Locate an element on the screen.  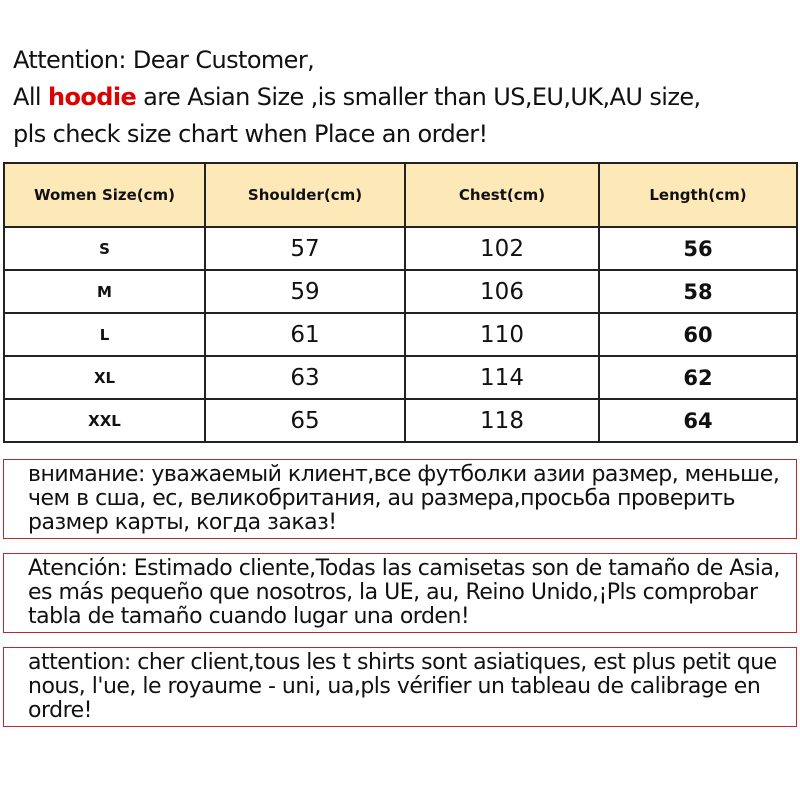
cell-shoulder: 63 is located at coordinates (305, 377).